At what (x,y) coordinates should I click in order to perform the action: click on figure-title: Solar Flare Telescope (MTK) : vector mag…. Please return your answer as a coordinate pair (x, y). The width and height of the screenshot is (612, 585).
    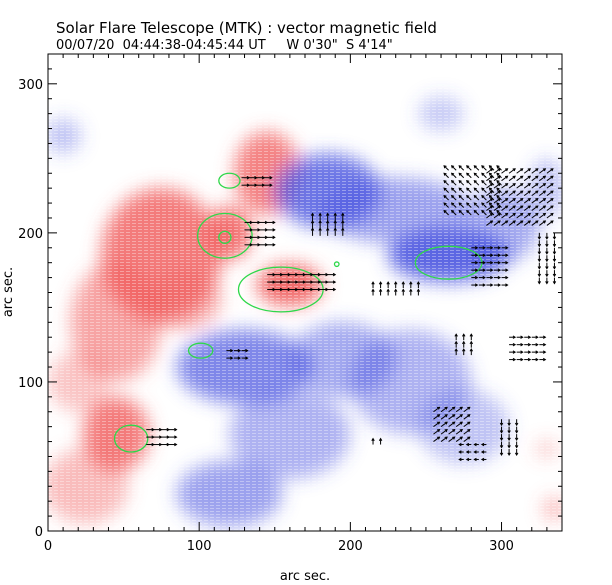
    Looking at the image, I should click on (246, 28).